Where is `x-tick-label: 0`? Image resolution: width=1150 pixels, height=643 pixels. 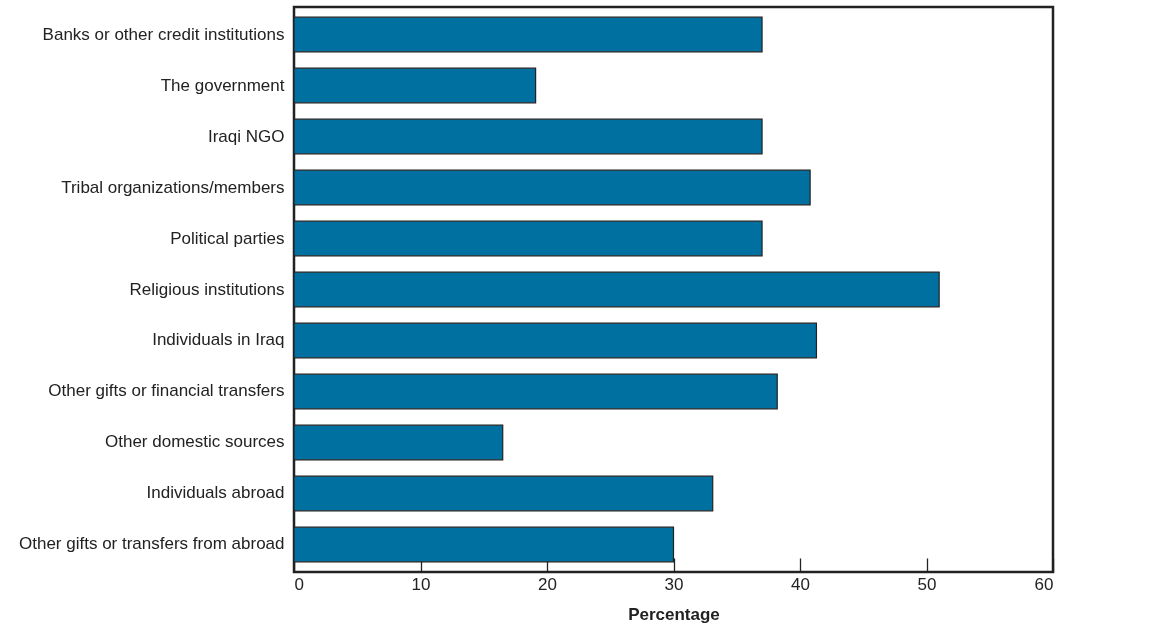
x-tick-label: 0 is located at coordinates (299, 584).